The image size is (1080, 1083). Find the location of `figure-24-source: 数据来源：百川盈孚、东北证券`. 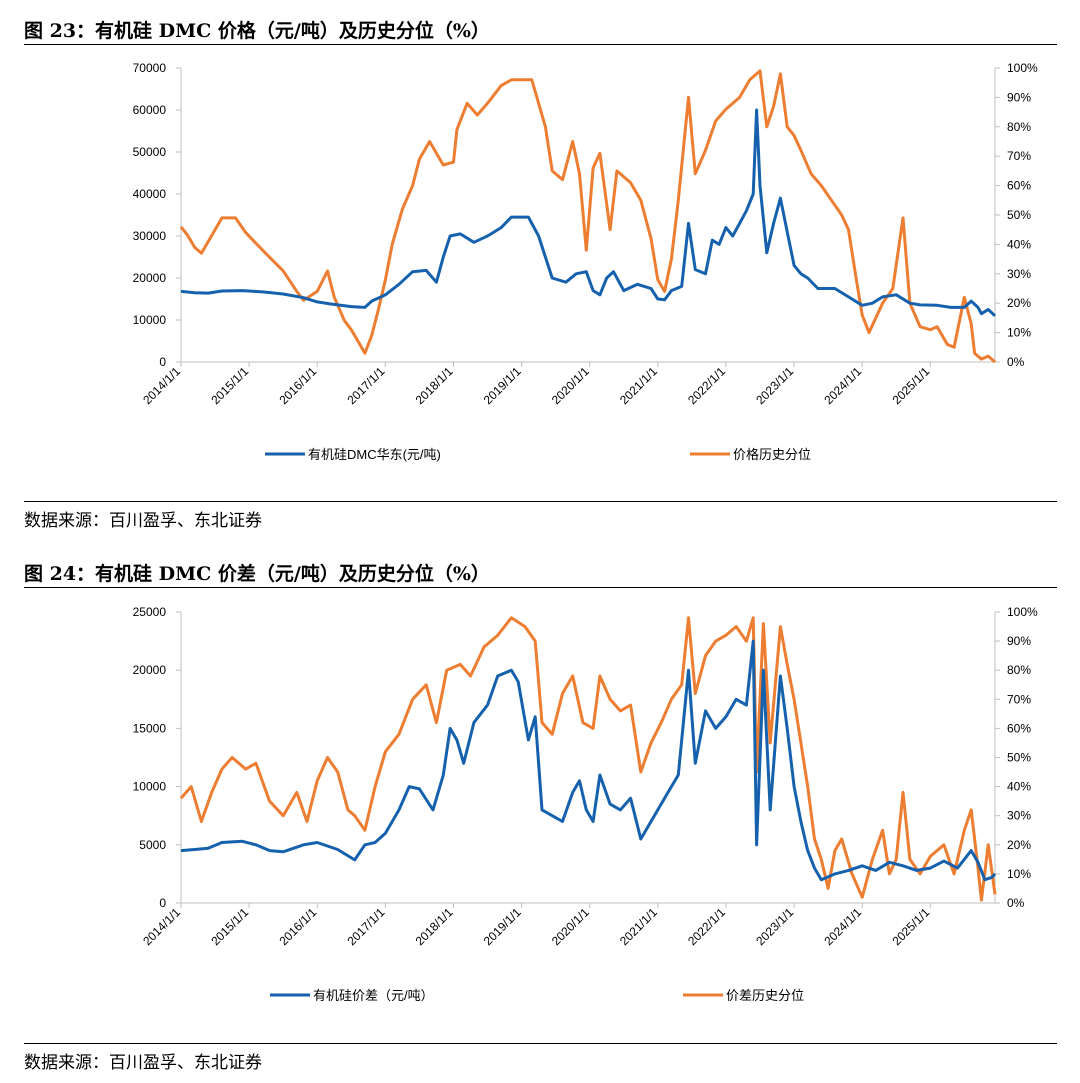

figure-24-source: 数据来源：百川盈孚、东北证券 is located at coordinates (143, 1063).